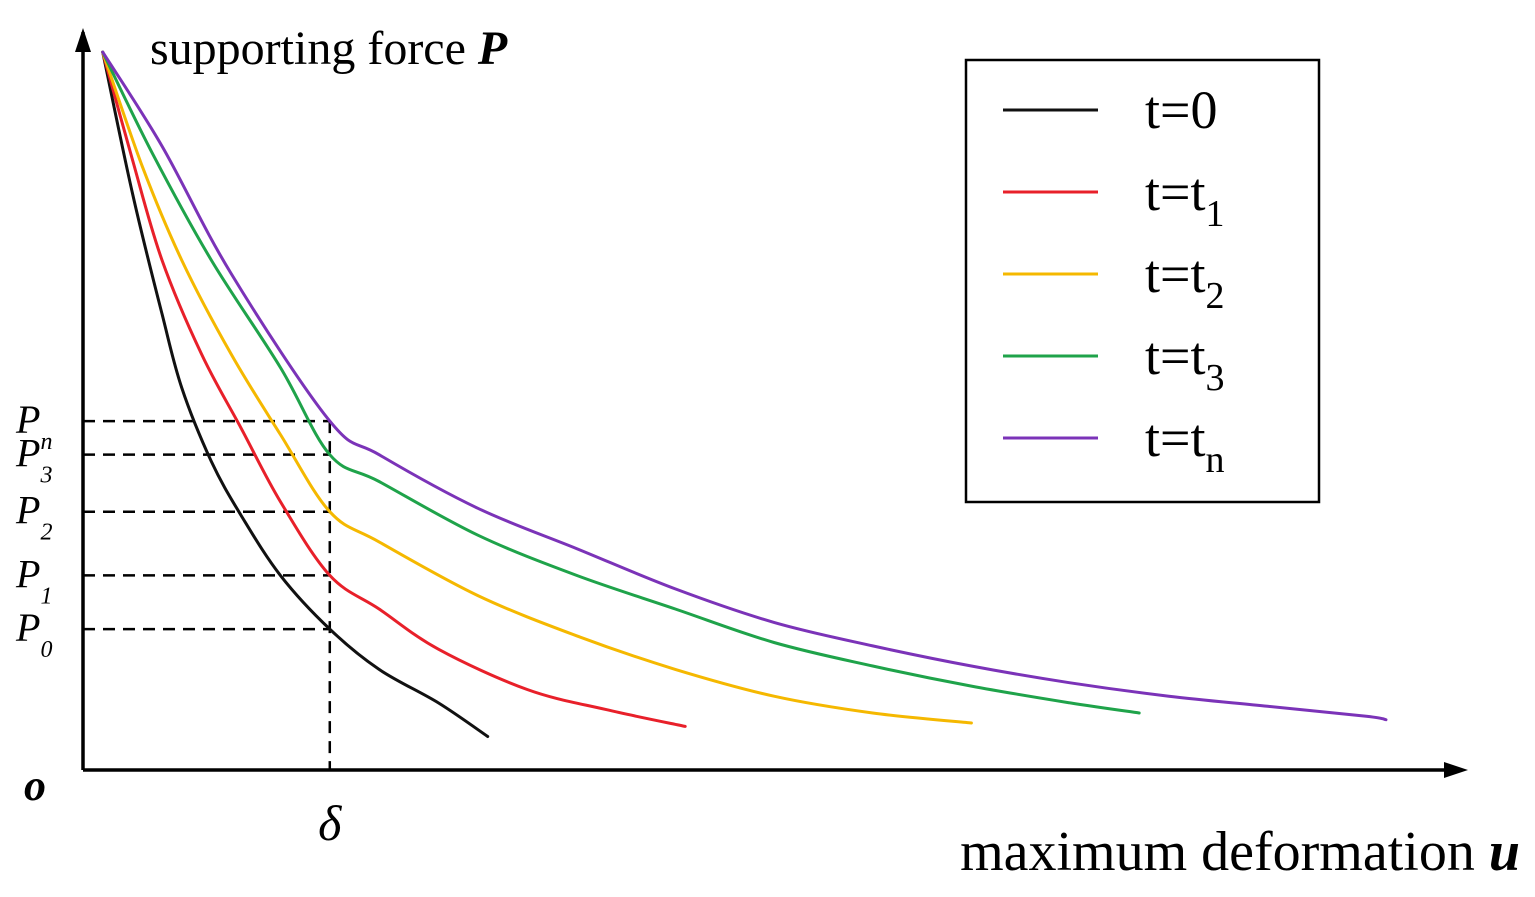 The width and height of the screenshot is (1535, 897). What do you see at coordinates (83, 40) in the screenshot?
I see `y-axis-arrow` at bounding box center [83, 40].